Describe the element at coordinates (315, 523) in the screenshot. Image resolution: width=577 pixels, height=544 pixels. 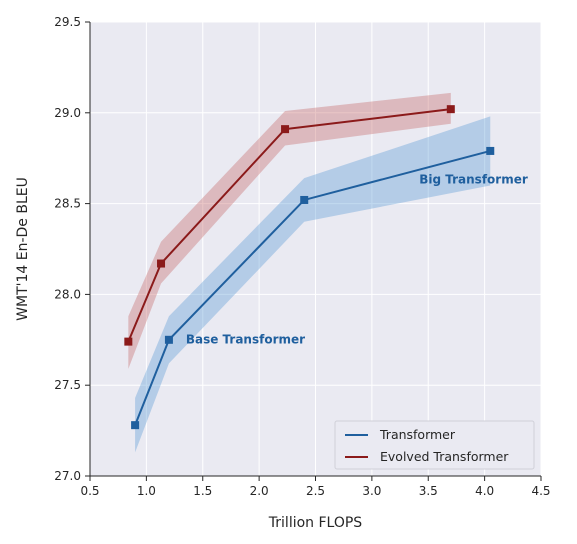
I see `x-axis-label: Trillion FLOPS` at that location.